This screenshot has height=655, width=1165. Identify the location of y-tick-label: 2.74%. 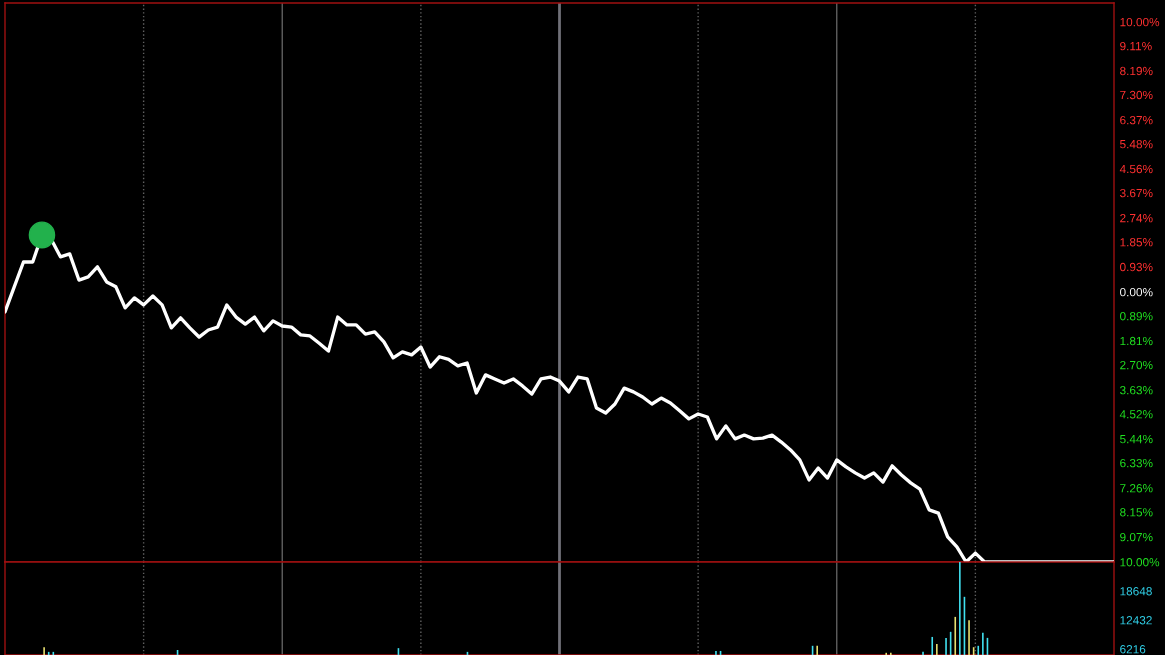
(1136, 218).